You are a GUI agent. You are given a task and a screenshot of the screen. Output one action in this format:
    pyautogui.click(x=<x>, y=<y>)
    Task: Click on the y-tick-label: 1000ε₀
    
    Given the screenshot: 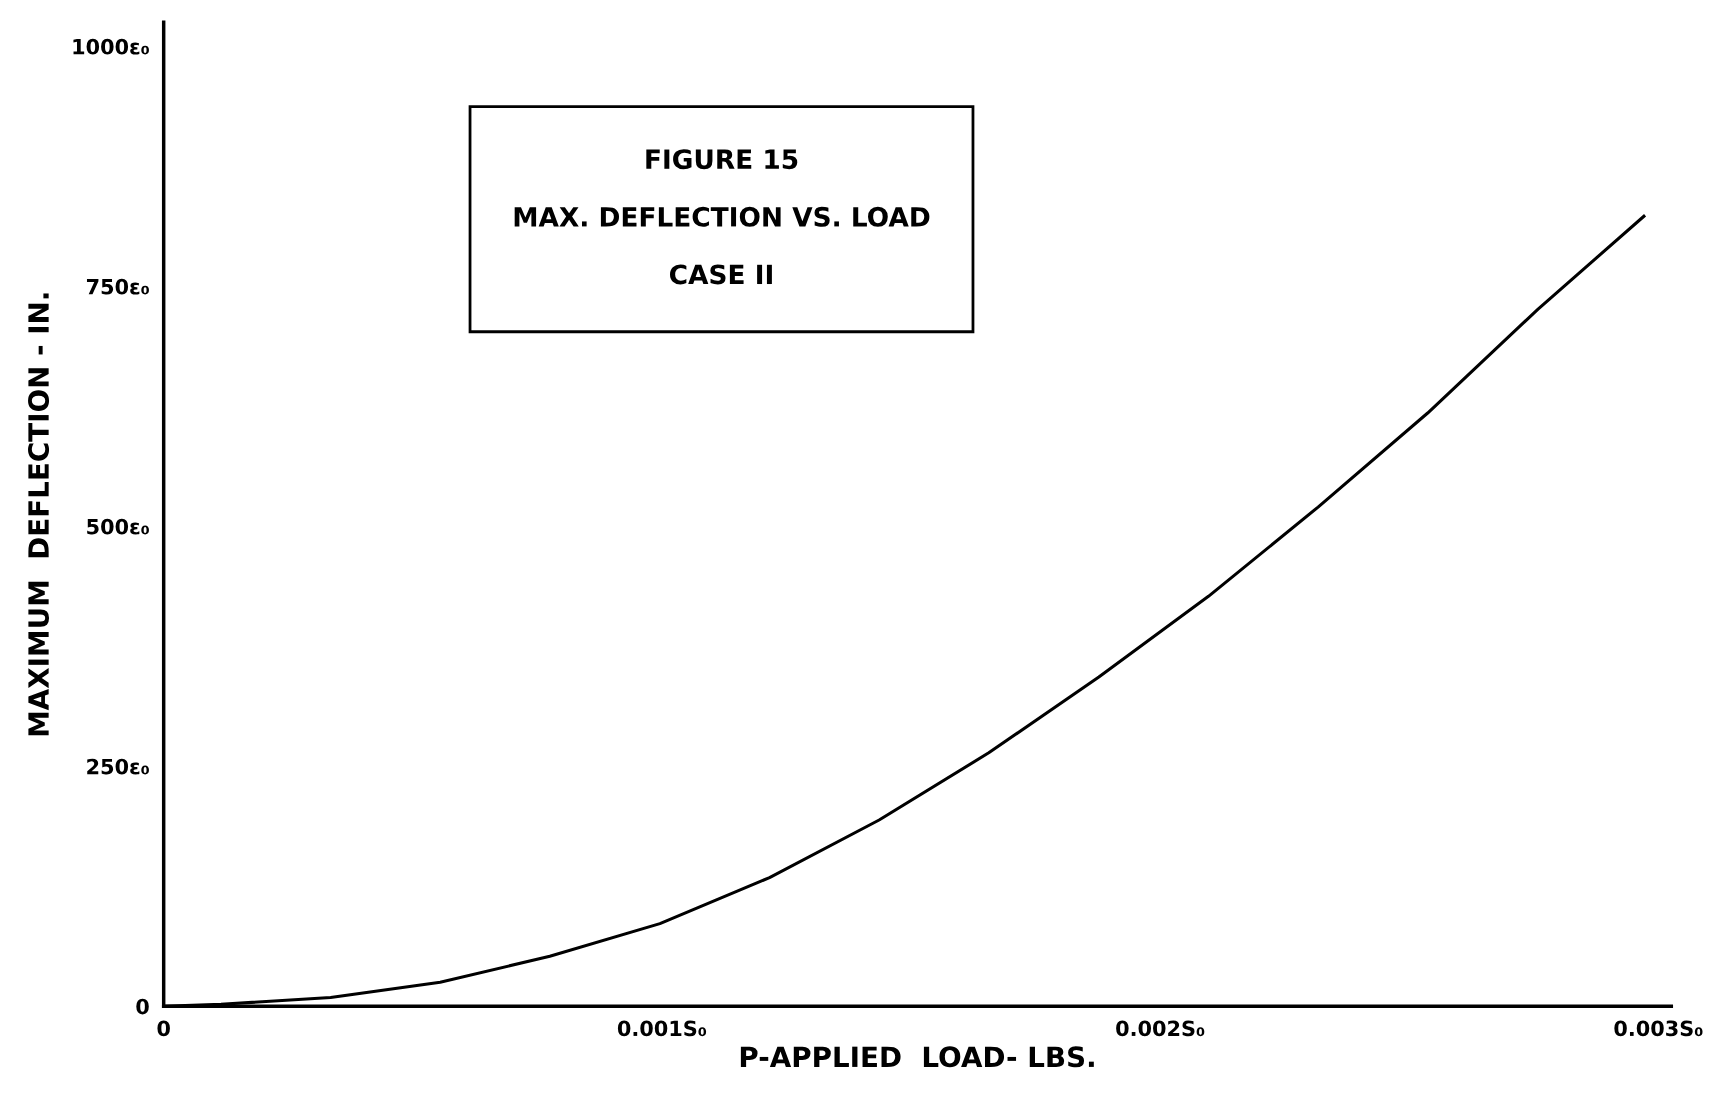 What is the action you would take?
    pyautogui.click(x=111, y=46)
    